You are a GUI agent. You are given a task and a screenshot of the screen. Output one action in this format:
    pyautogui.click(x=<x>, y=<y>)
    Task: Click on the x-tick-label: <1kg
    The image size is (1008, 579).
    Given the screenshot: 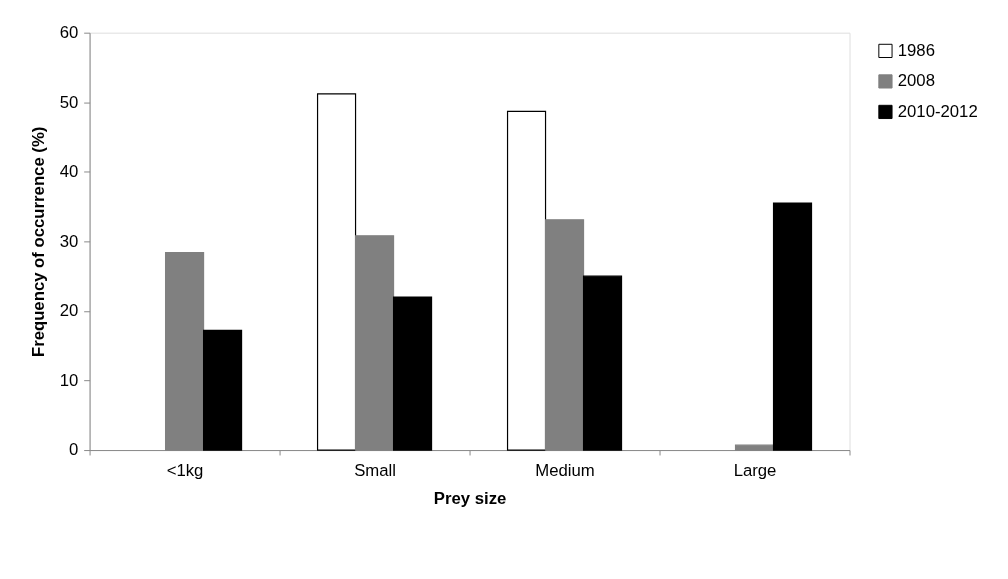 What is the action you would take?
    pyautogui.click(x=185, y=471)
    